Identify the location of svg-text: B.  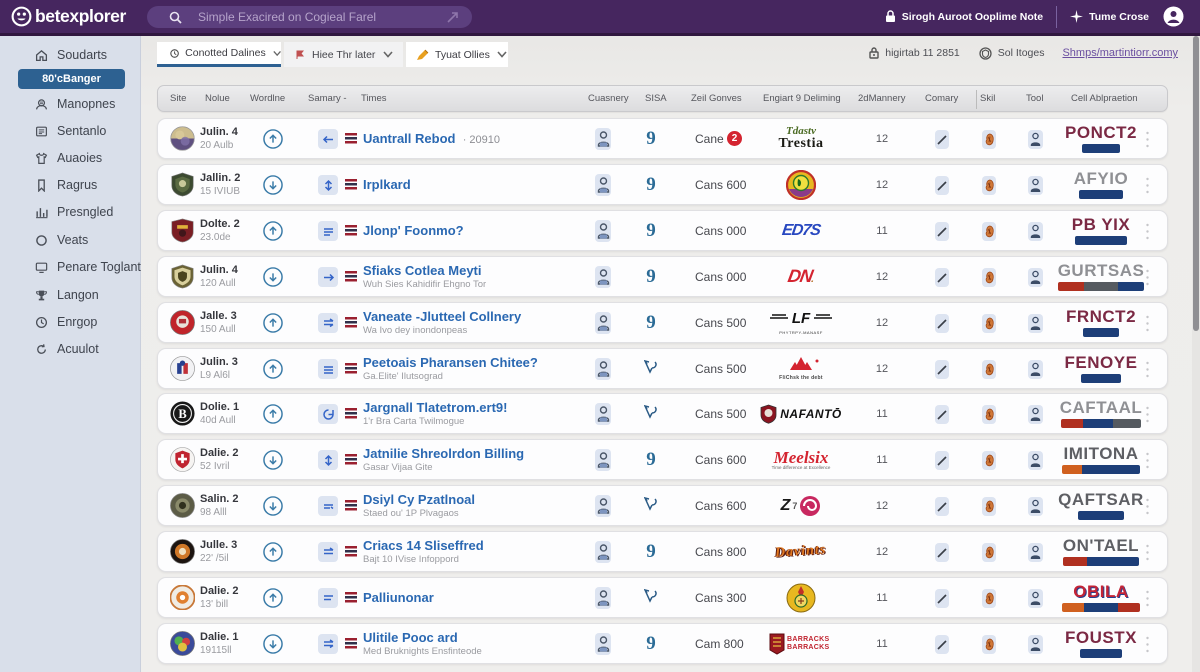
(182, 414).